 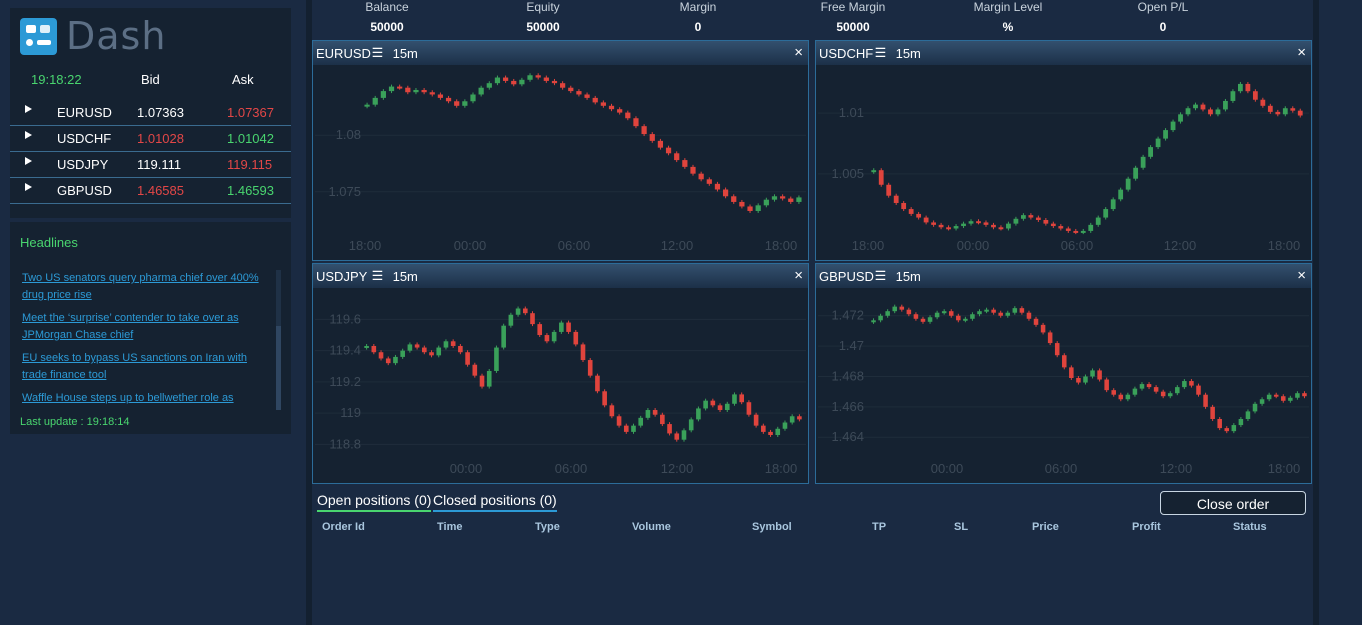 What do you see at coordinates (1250, 527) in the screenshot?
I see `column-header: Status` at bounding box center [1250, 527].